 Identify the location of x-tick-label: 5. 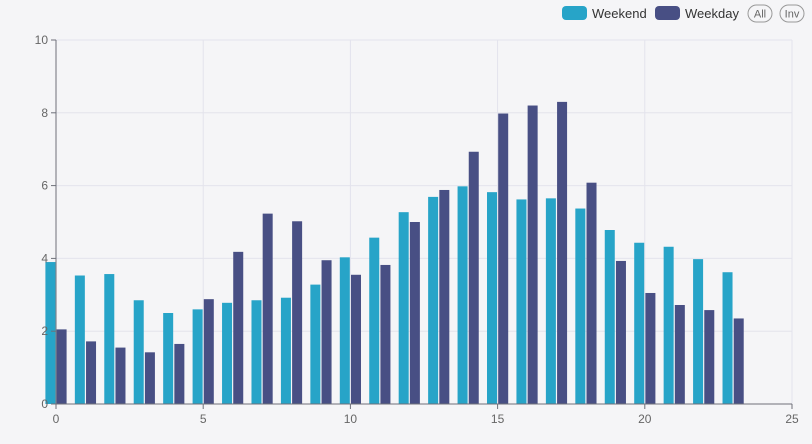
(203, 419).